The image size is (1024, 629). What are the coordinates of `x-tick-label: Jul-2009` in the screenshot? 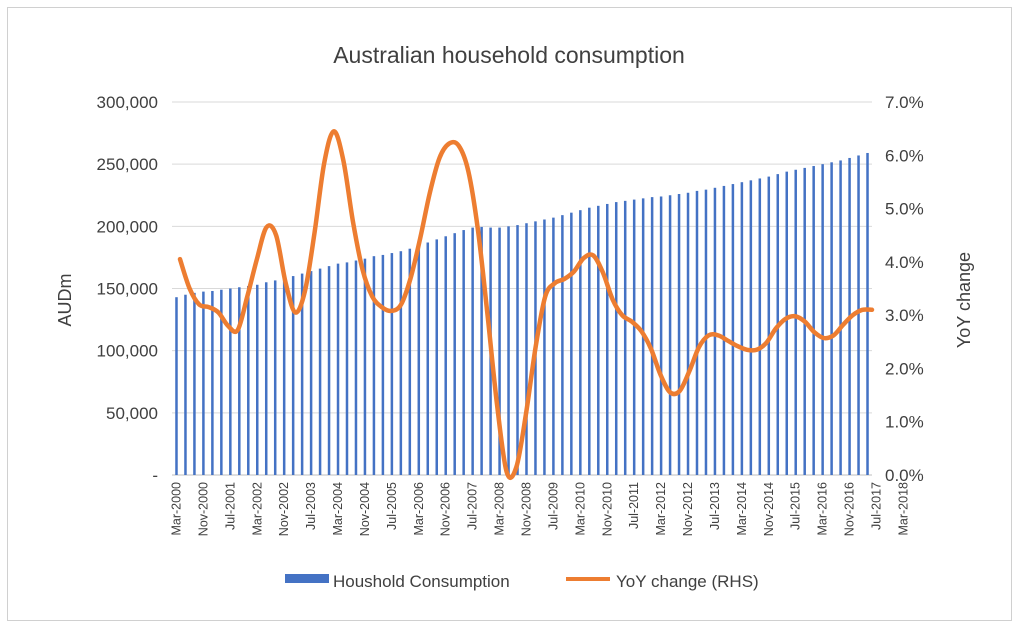 It's located at (553, 506).